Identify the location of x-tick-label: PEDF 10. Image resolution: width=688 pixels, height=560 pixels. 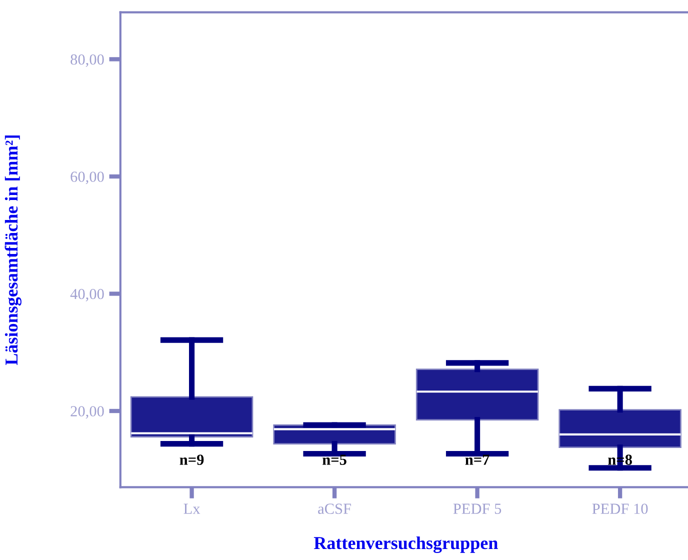
(620, 509).